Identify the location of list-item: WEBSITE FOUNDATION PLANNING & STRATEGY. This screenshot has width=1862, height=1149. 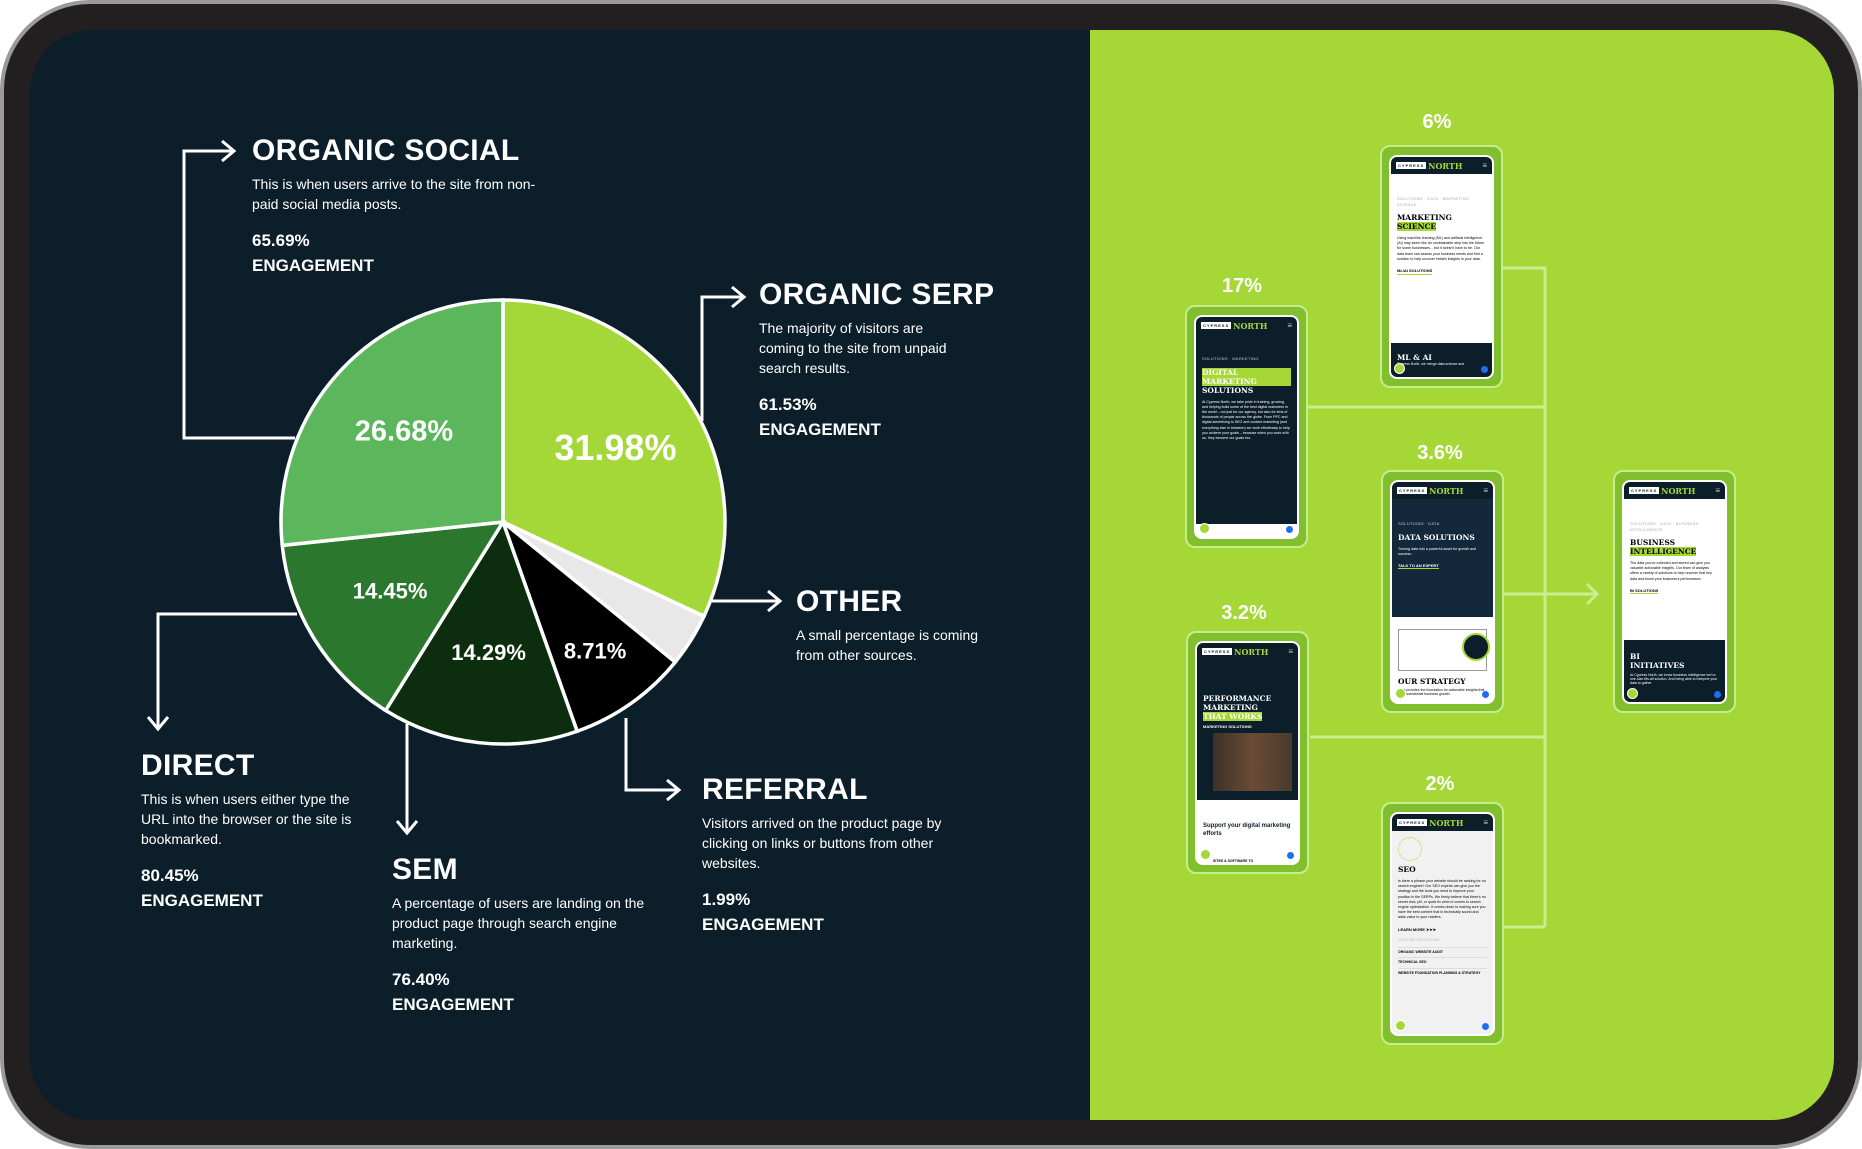
(1442, 972).